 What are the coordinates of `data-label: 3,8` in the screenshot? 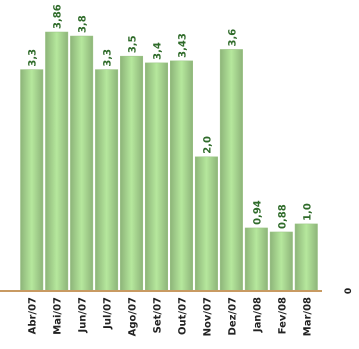 It's located at (83, 24).